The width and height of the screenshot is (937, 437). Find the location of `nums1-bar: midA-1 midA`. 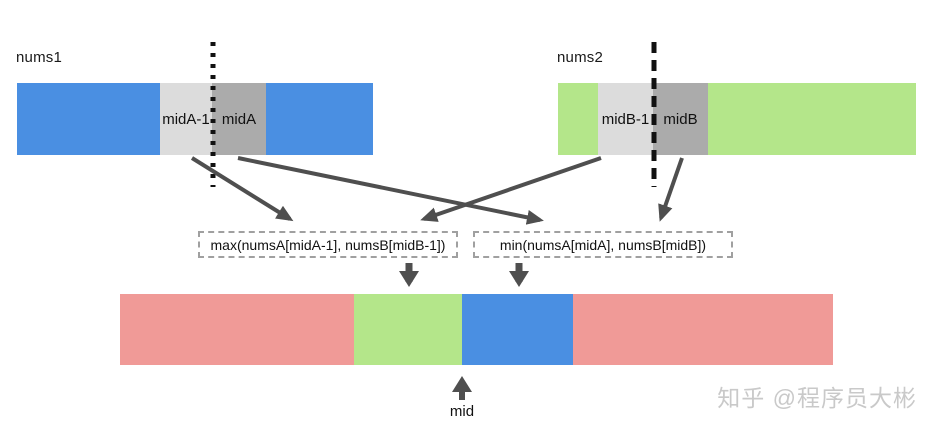

nums1-bar: midA-1 midA is located at coordinates (195, 119).